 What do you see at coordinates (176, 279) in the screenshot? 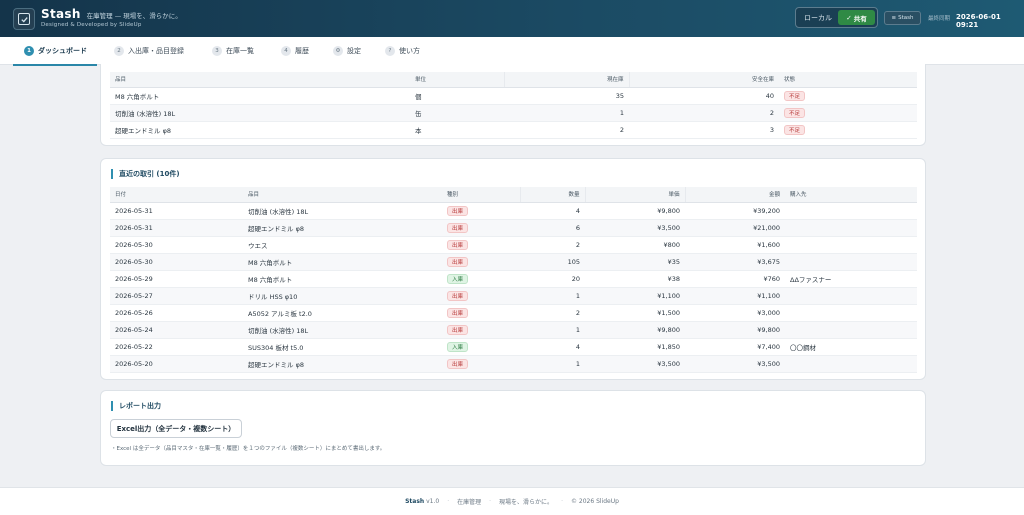
I see `txn-date: 2026-05-29` at bounding box center [176, 279].